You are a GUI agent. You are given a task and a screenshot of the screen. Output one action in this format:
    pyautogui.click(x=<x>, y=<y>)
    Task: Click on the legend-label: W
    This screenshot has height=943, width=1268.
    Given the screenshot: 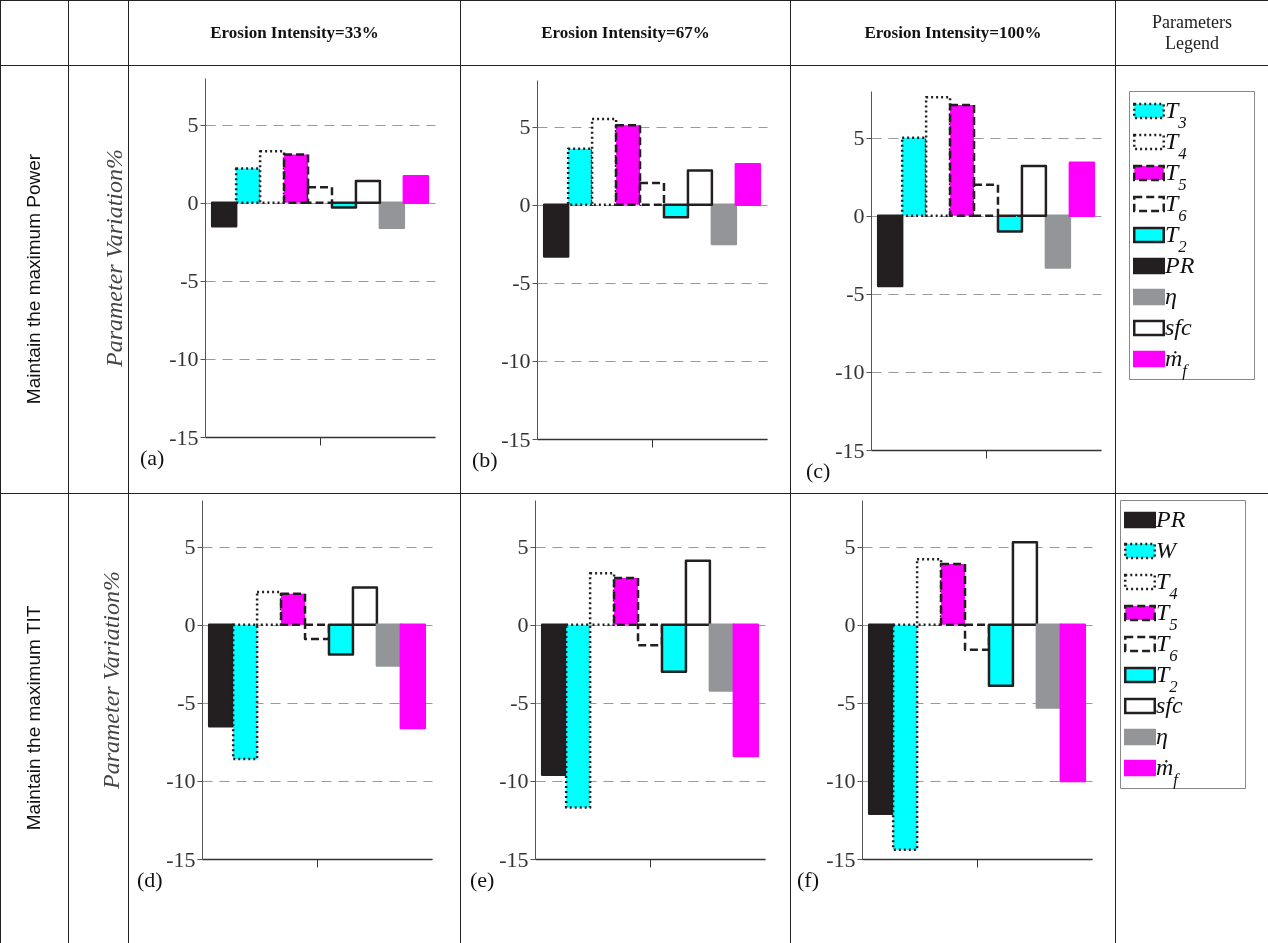 What is the action you would take?
    pyautogui.click(x=1167, y=550)
    